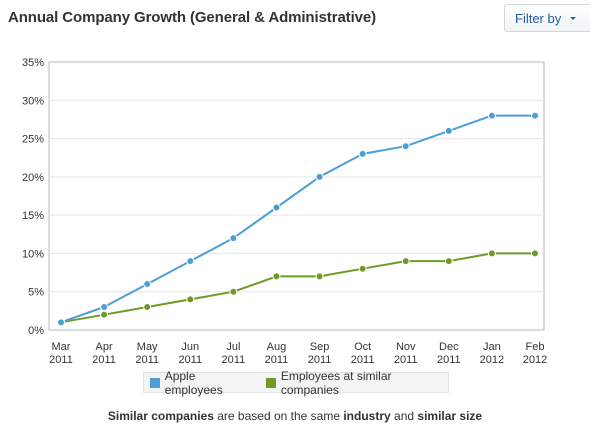 The width and height of the screenshot is (590, 434). I want to click on y-tick-label: 0%, so click(36, 331).